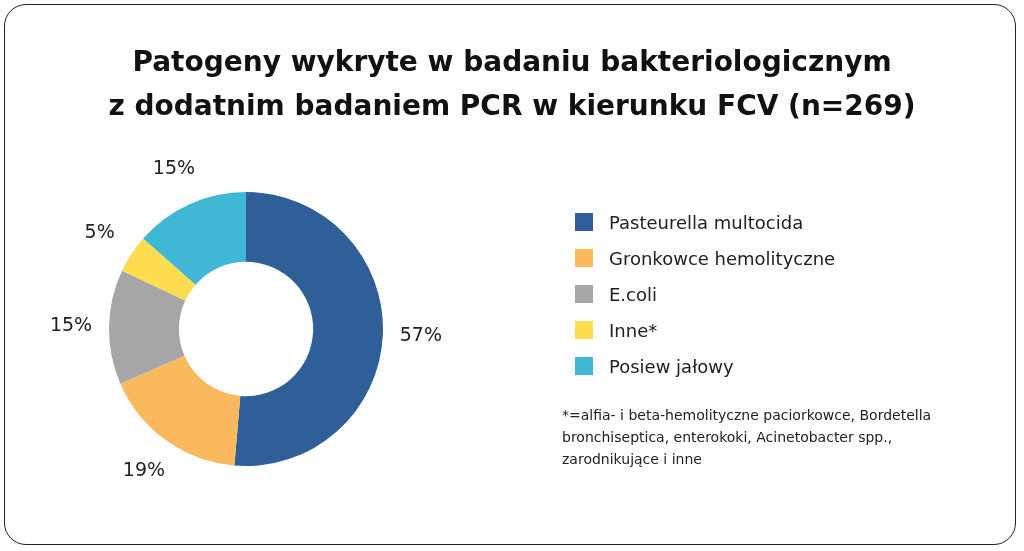 This screenshot has width=1024, height=551. Describe the element at coordinates (633, 294) in the screenshot. I see `legend-label: E.coli` at that location.